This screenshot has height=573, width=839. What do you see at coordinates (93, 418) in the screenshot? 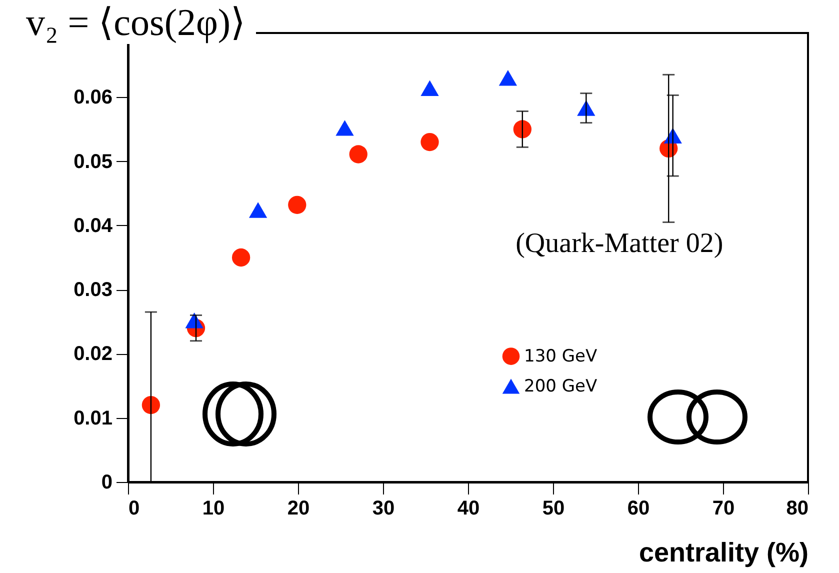
I see `y-tick-label: 0.01` at bounding box center [93, 418].